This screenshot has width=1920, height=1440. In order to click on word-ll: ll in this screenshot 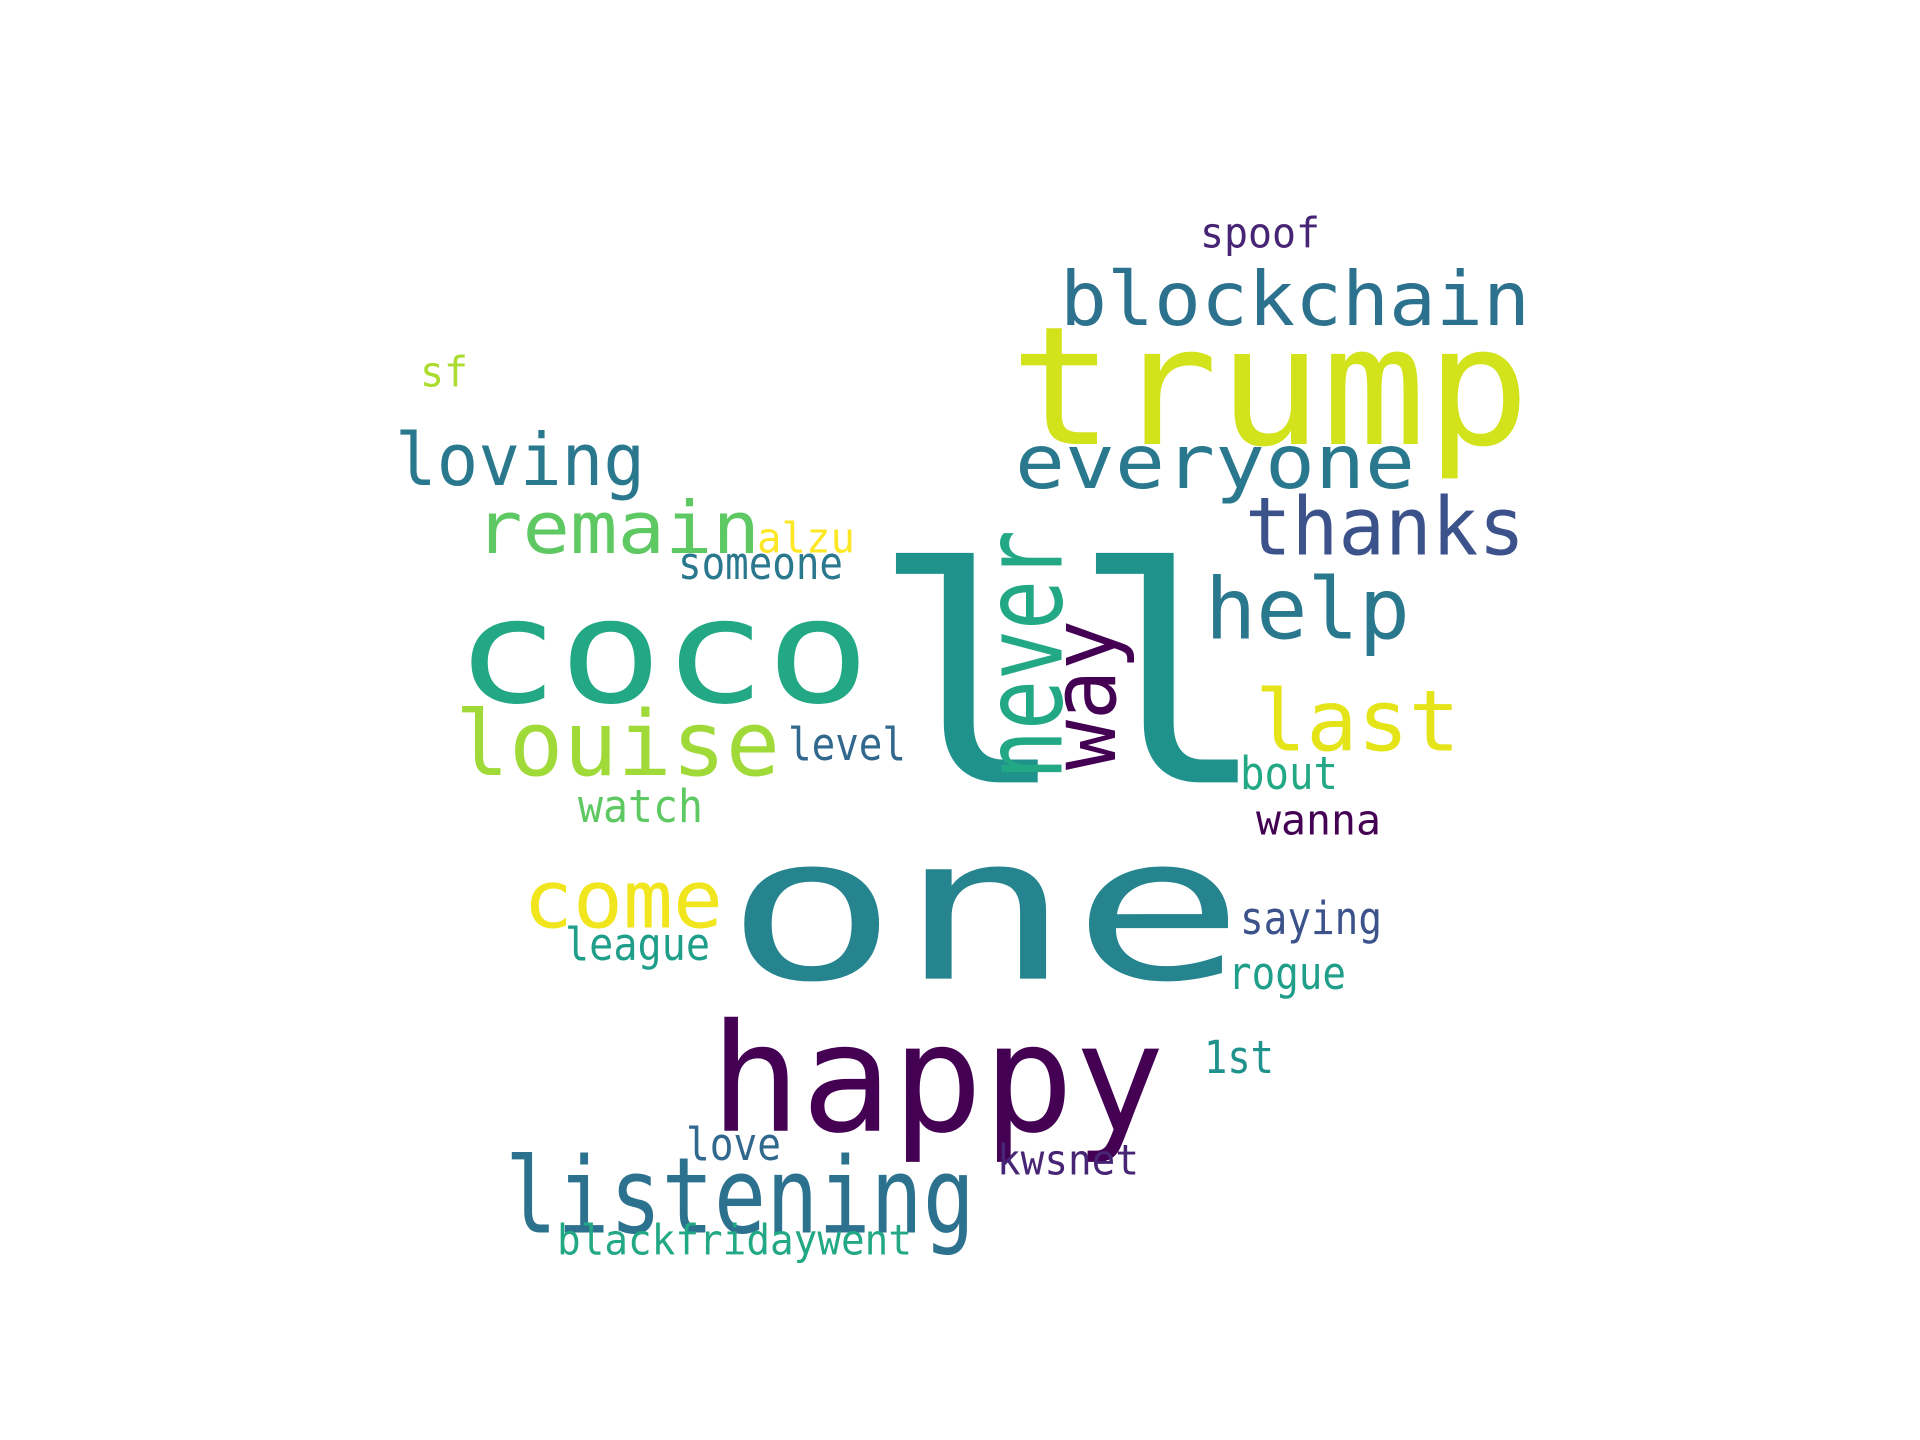, I will do `click(1070, 679)`.